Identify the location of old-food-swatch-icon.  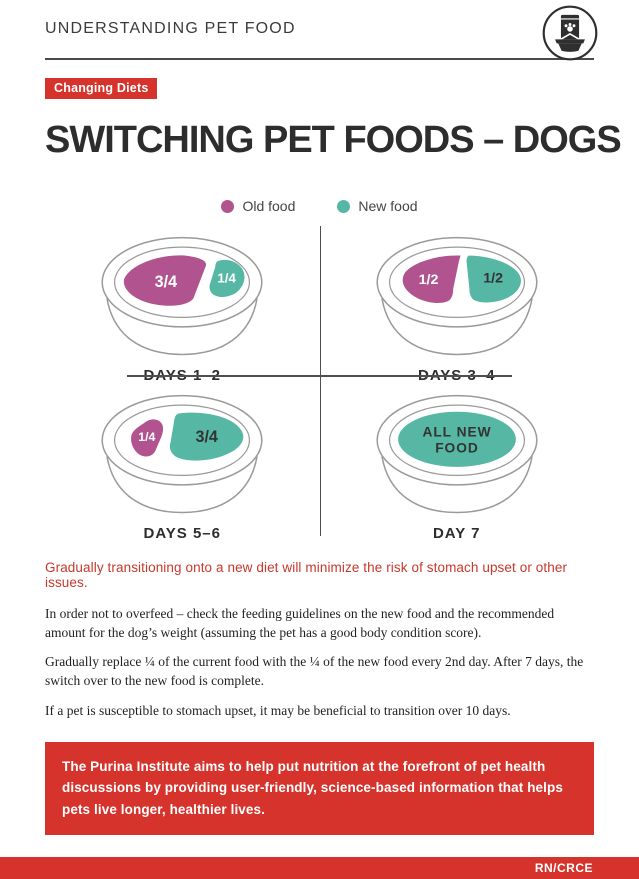
(228, 206).